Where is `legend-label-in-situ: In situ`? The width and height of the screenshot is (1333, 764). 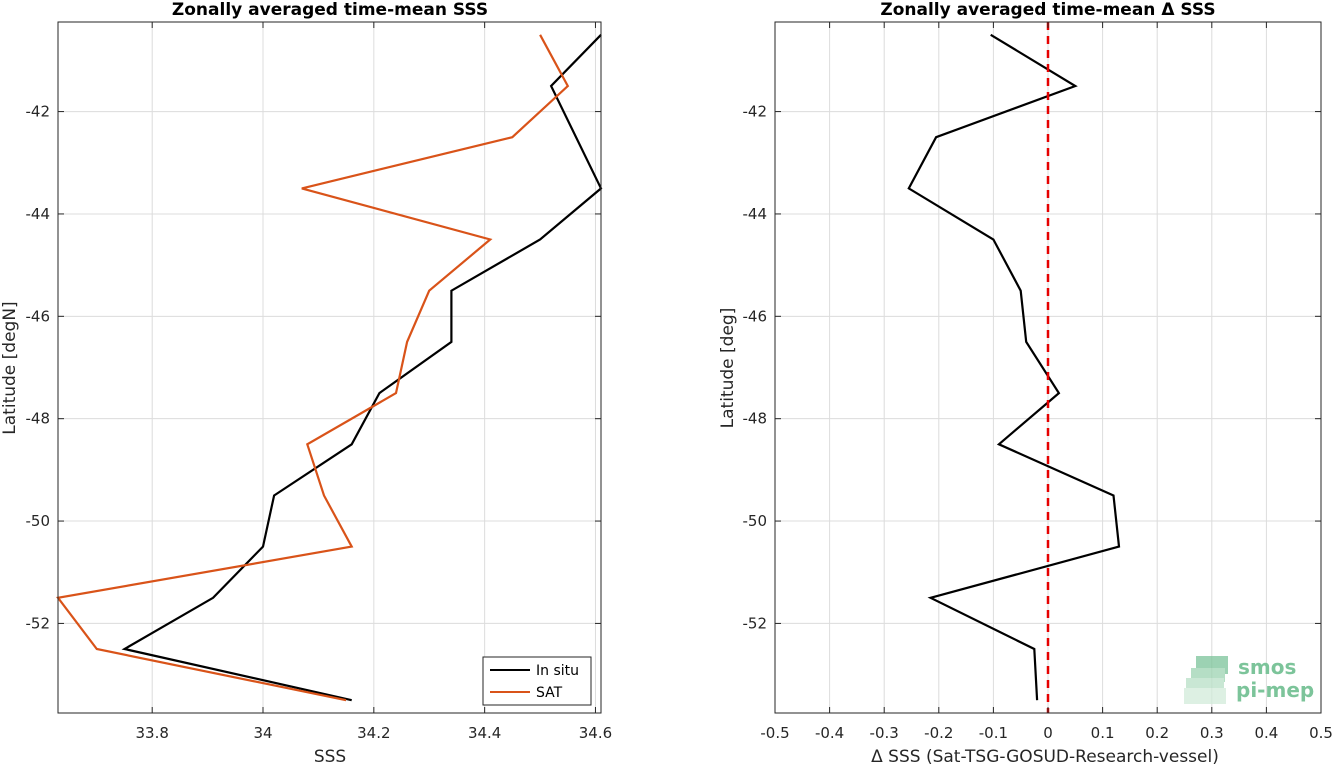 legend-label-in-situ: In situ is located at coordinates (557, 671).